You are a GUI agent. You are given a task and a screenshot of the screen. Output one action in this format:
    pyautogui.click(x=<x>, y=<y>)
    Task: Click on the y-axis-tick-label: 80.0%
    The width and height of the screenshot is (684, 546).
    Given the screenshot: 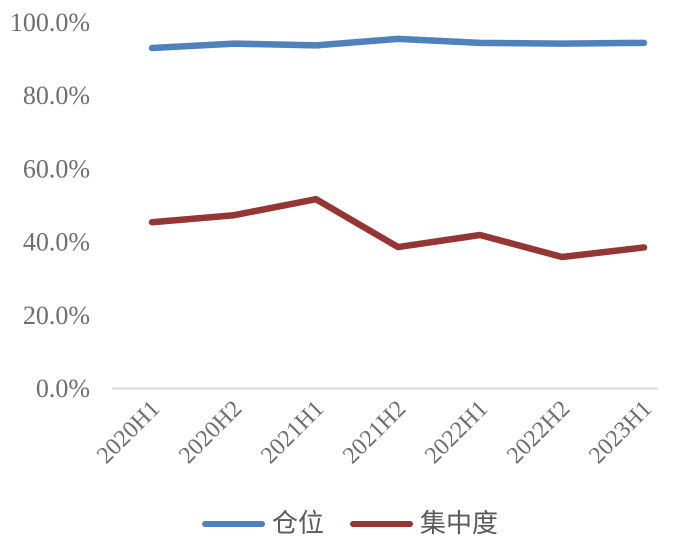 What is the action you would take?
    pyautogui.click(x=56, y=95)
    